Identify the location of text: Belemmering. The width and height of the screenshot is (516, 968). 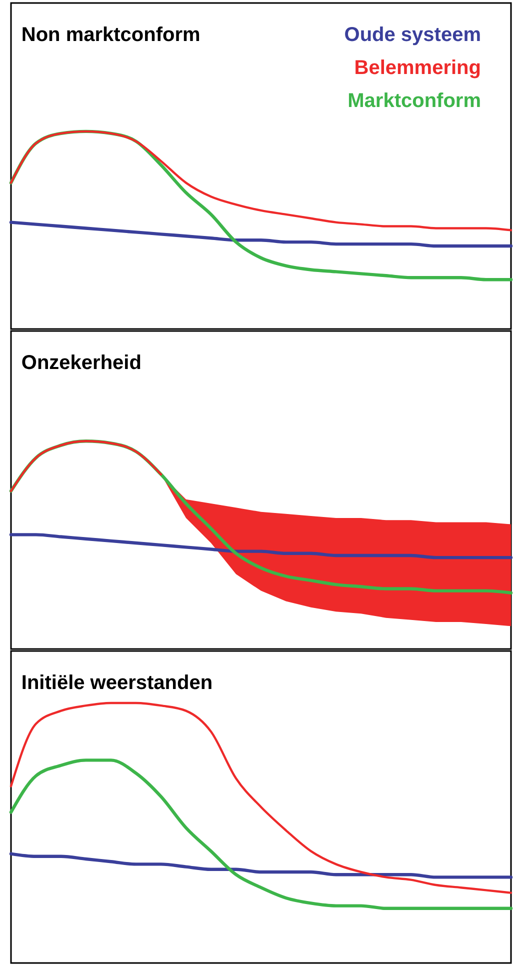
(417, 68).